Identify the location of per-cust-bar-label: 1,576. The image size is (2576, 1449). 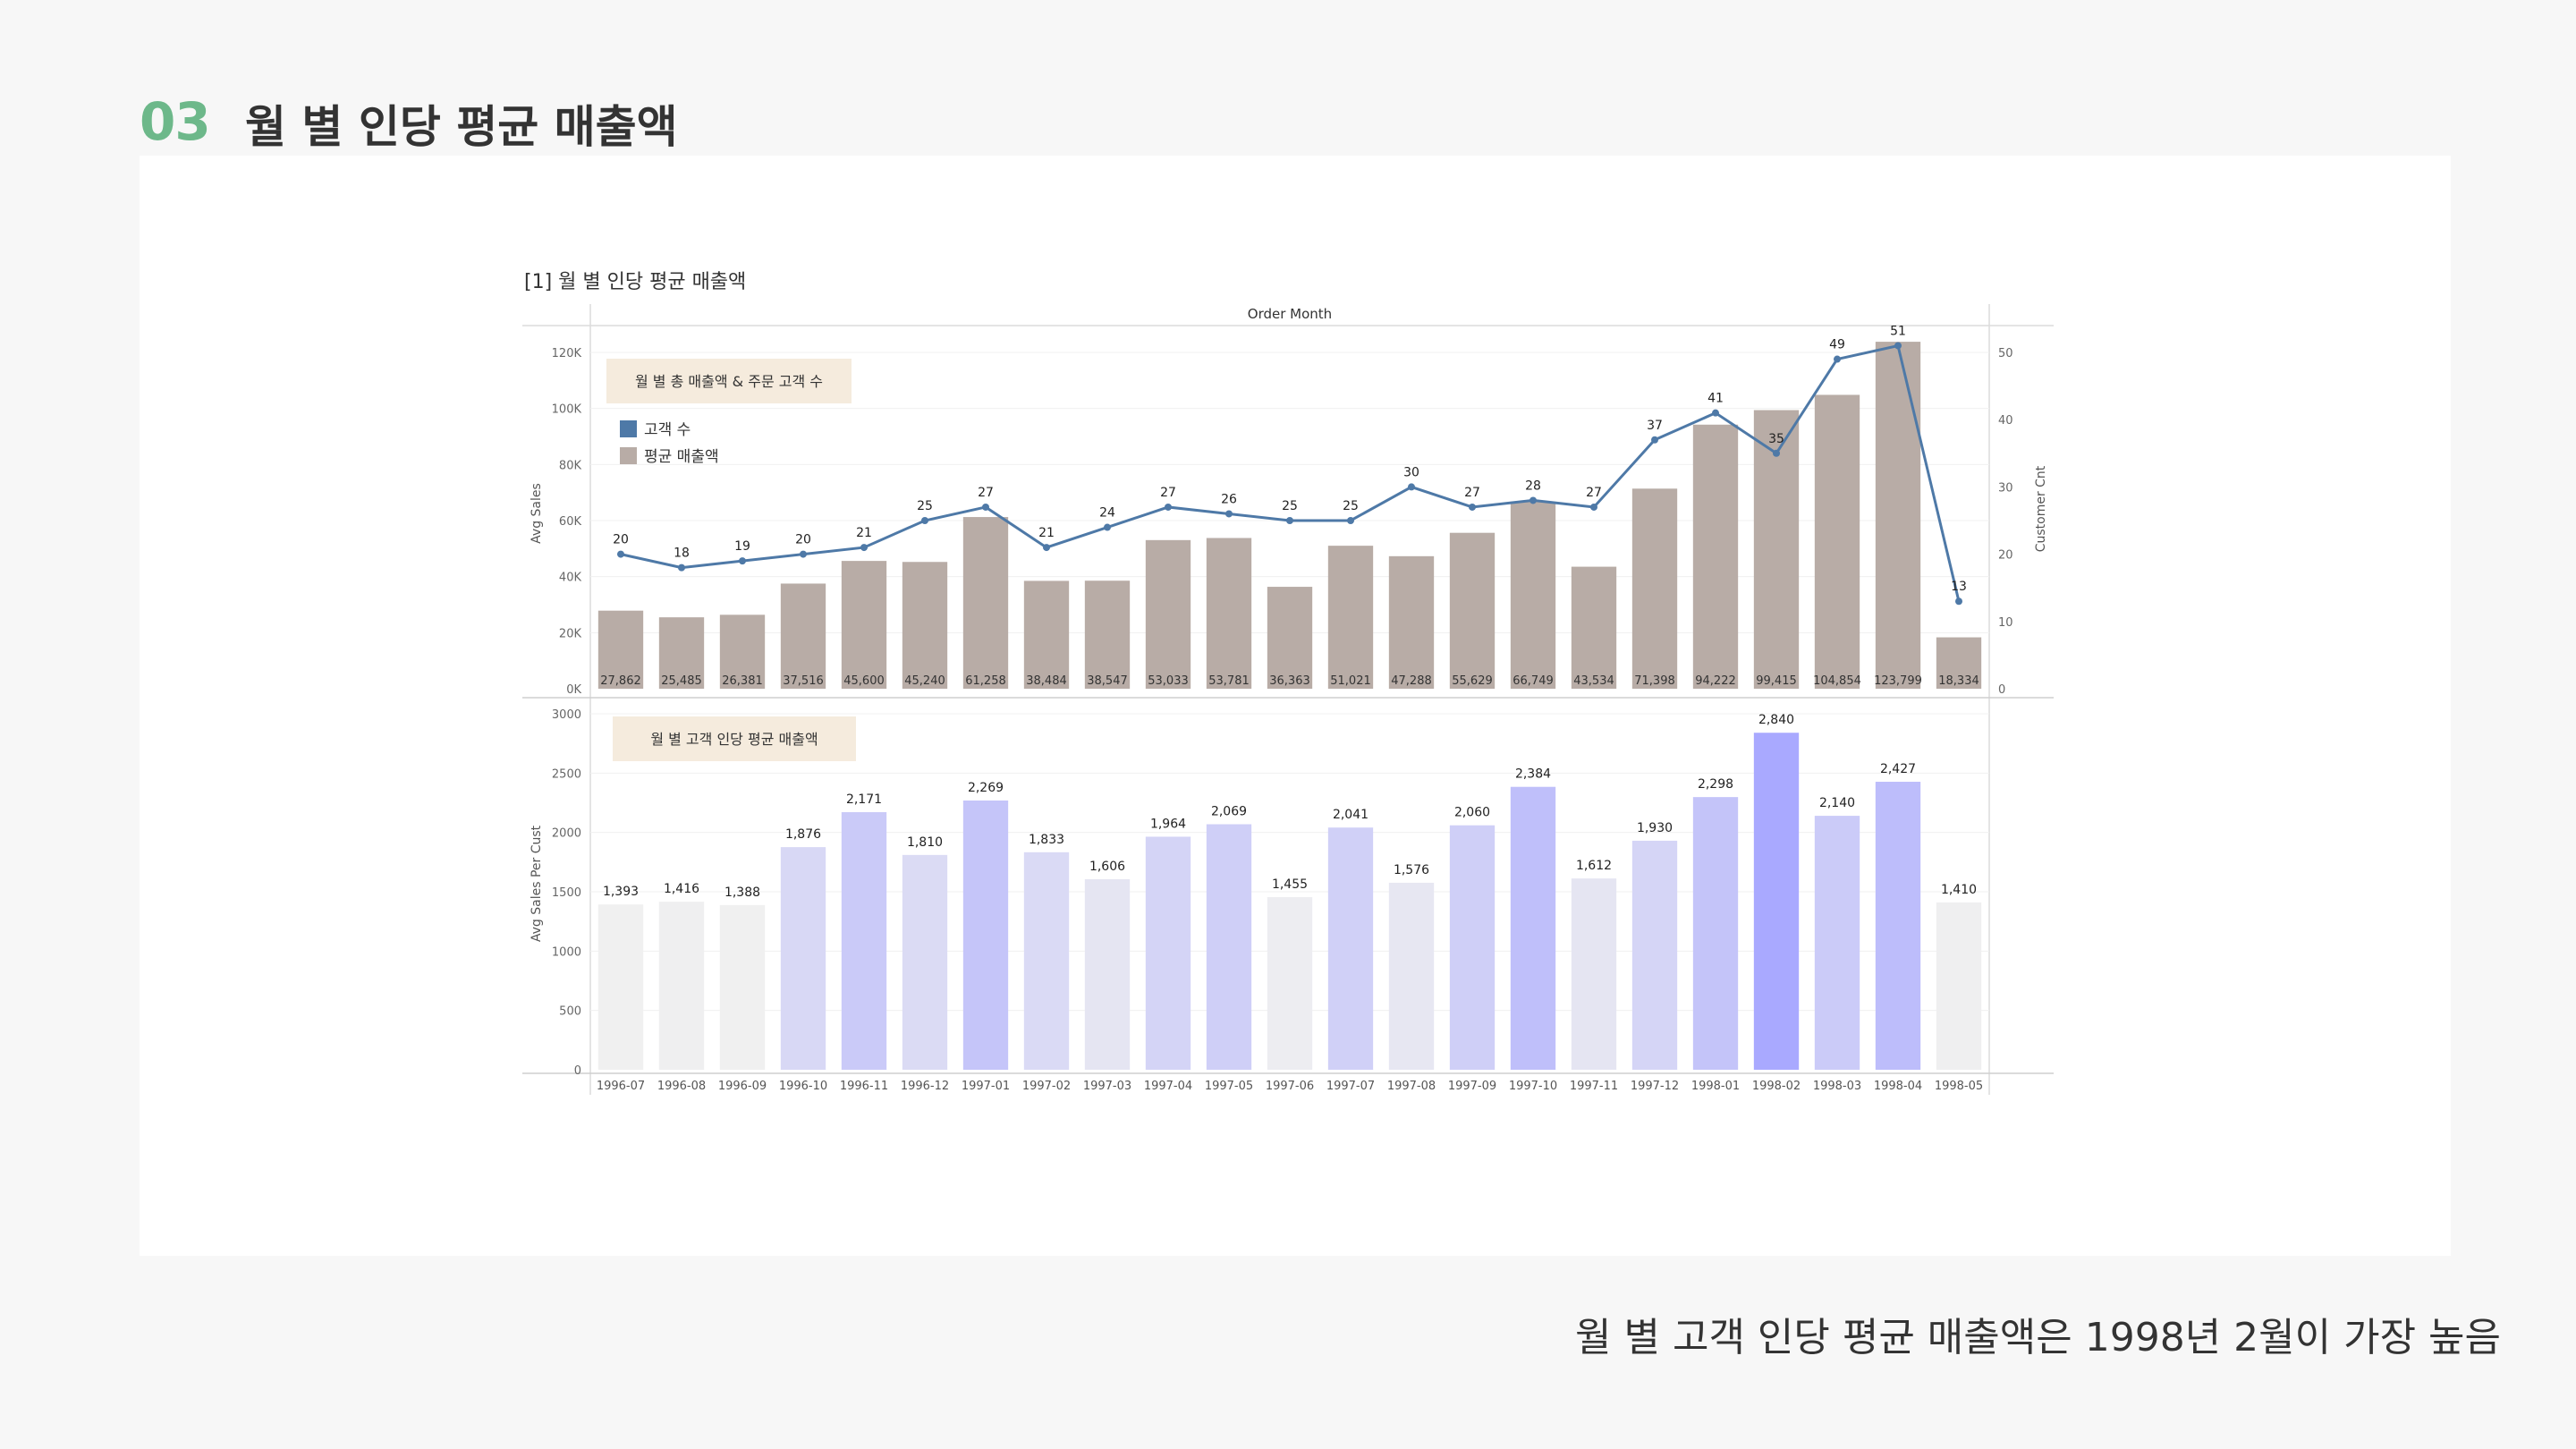
(1411, 870).